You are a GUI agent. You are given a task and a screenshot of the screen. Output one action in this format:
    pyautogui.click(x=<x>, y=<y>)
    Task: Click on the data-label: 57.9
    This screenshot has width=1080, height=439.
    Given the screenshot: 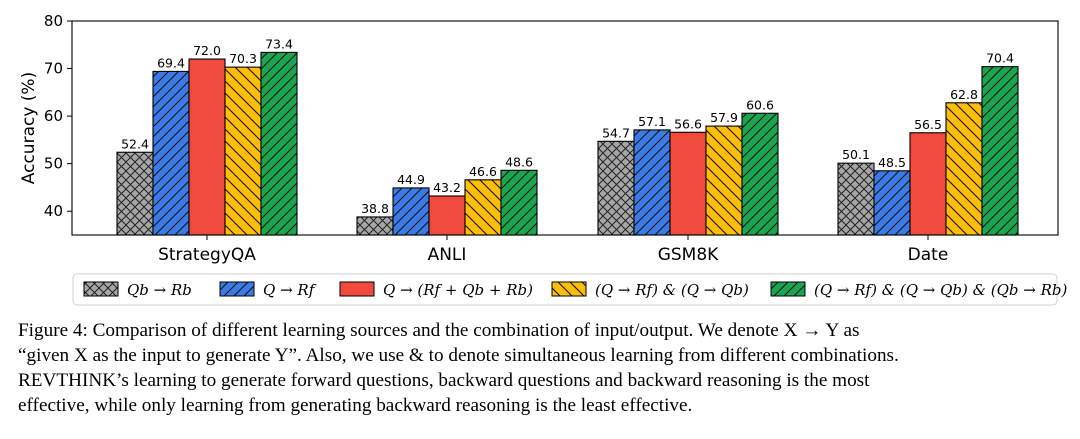 What is the action you would take?
    pyautogui.click(x=724, y=117)
    